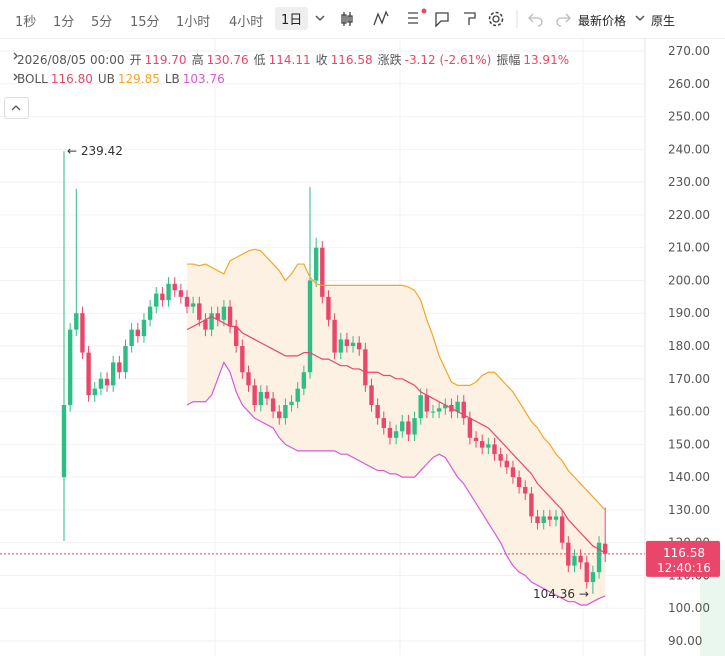 This screenshot has width=725, height=656. What do you see at coordinates (689, 412) in the screenshot?
I see `y-tick-label: 160.00` at bounding box center [689, 412].